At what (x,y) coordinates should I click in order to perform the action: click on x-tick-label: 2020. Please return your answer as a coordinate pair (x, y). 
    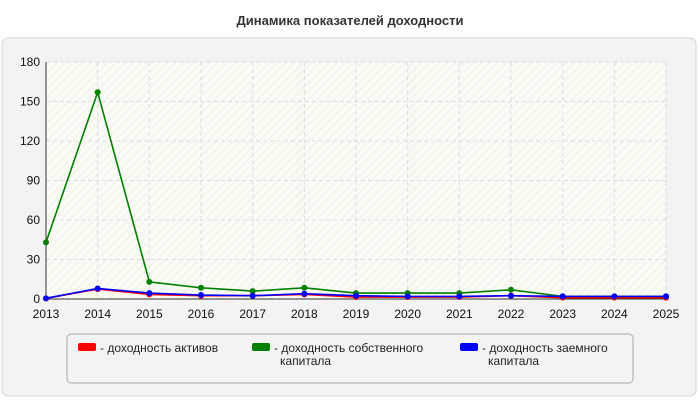
    Looking at the image, I should click on (407, 314).